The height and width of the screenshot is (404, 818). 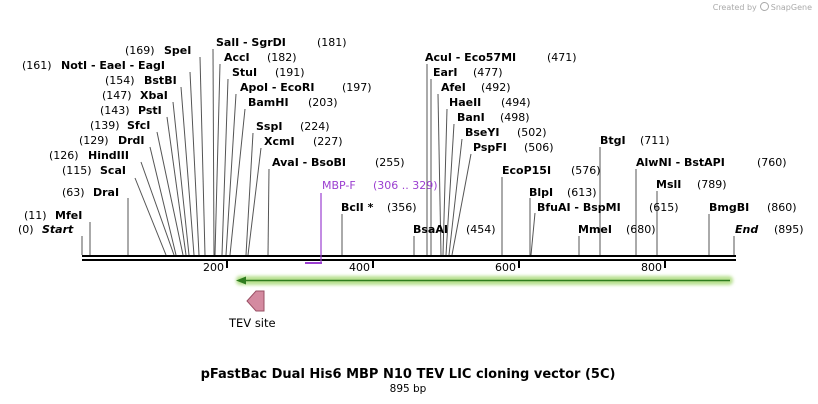 What do you see at coordinates (455, 197) in the screenshot?
I see `leader-bseyi` at bounding box center [455, 197].